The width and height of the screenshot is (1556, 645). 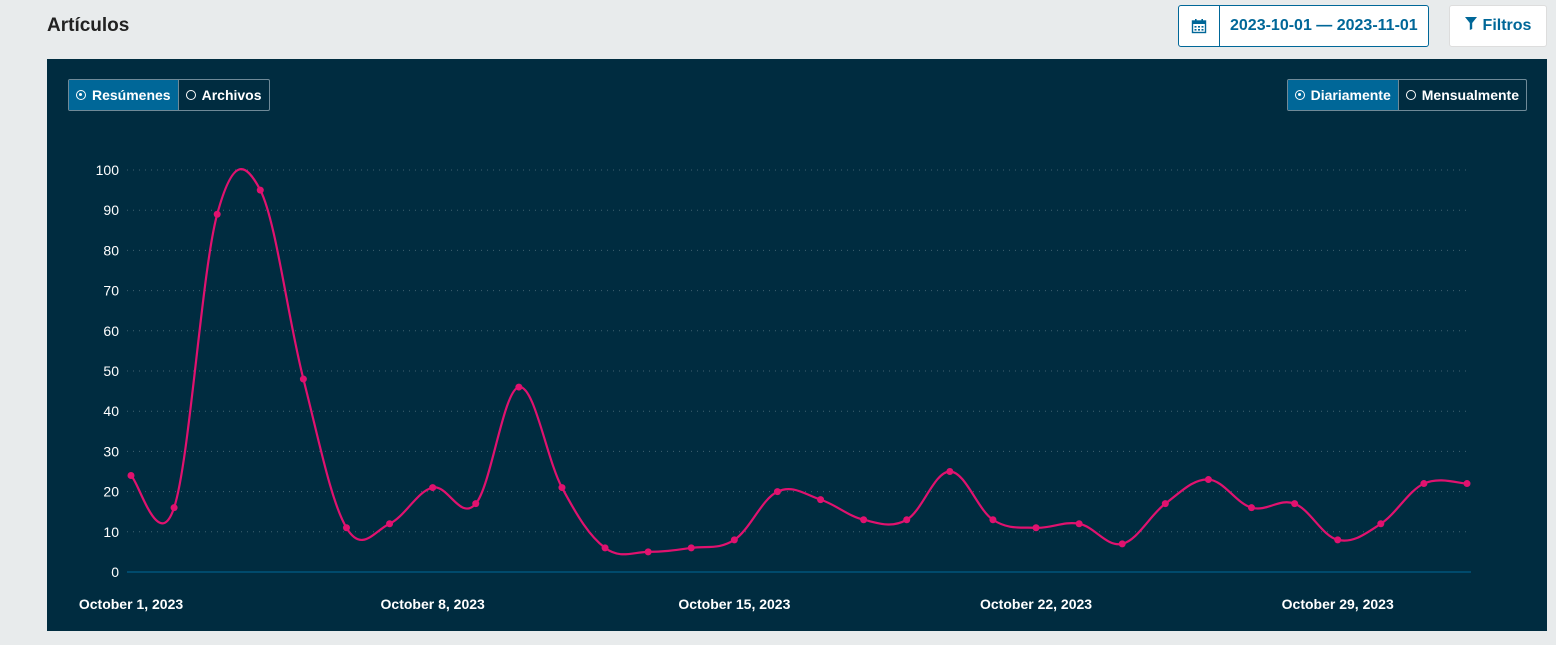 What do you see at coordinates (111, 411) in the screenshot?
I see `y-tick-label: 40` at bounding box center [111, 411].